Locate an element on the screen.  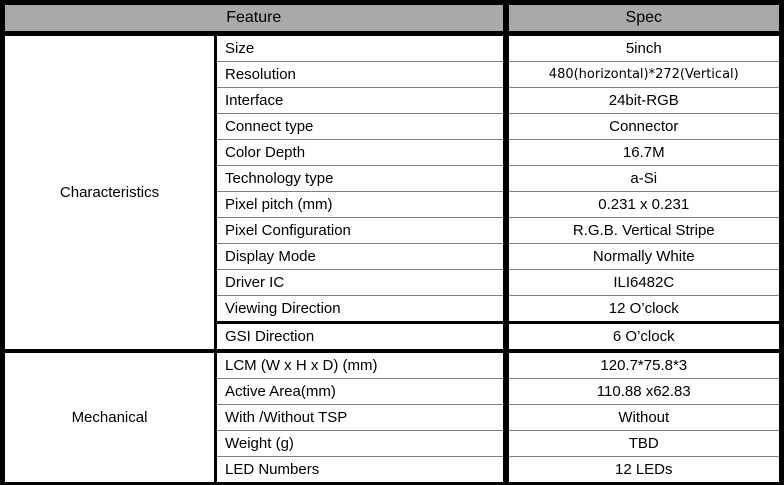
spec-cell: 110.88 x62.83 is located at coordinates (643, 391).